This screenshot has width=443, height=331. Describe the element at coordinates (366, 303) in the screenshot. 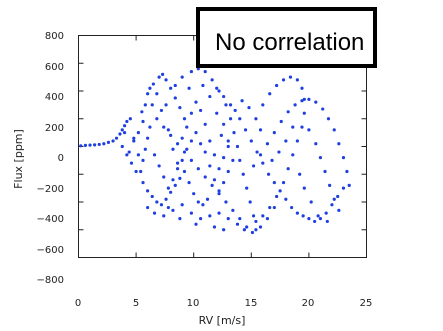

I see `x-tick-label: 25` at that location.